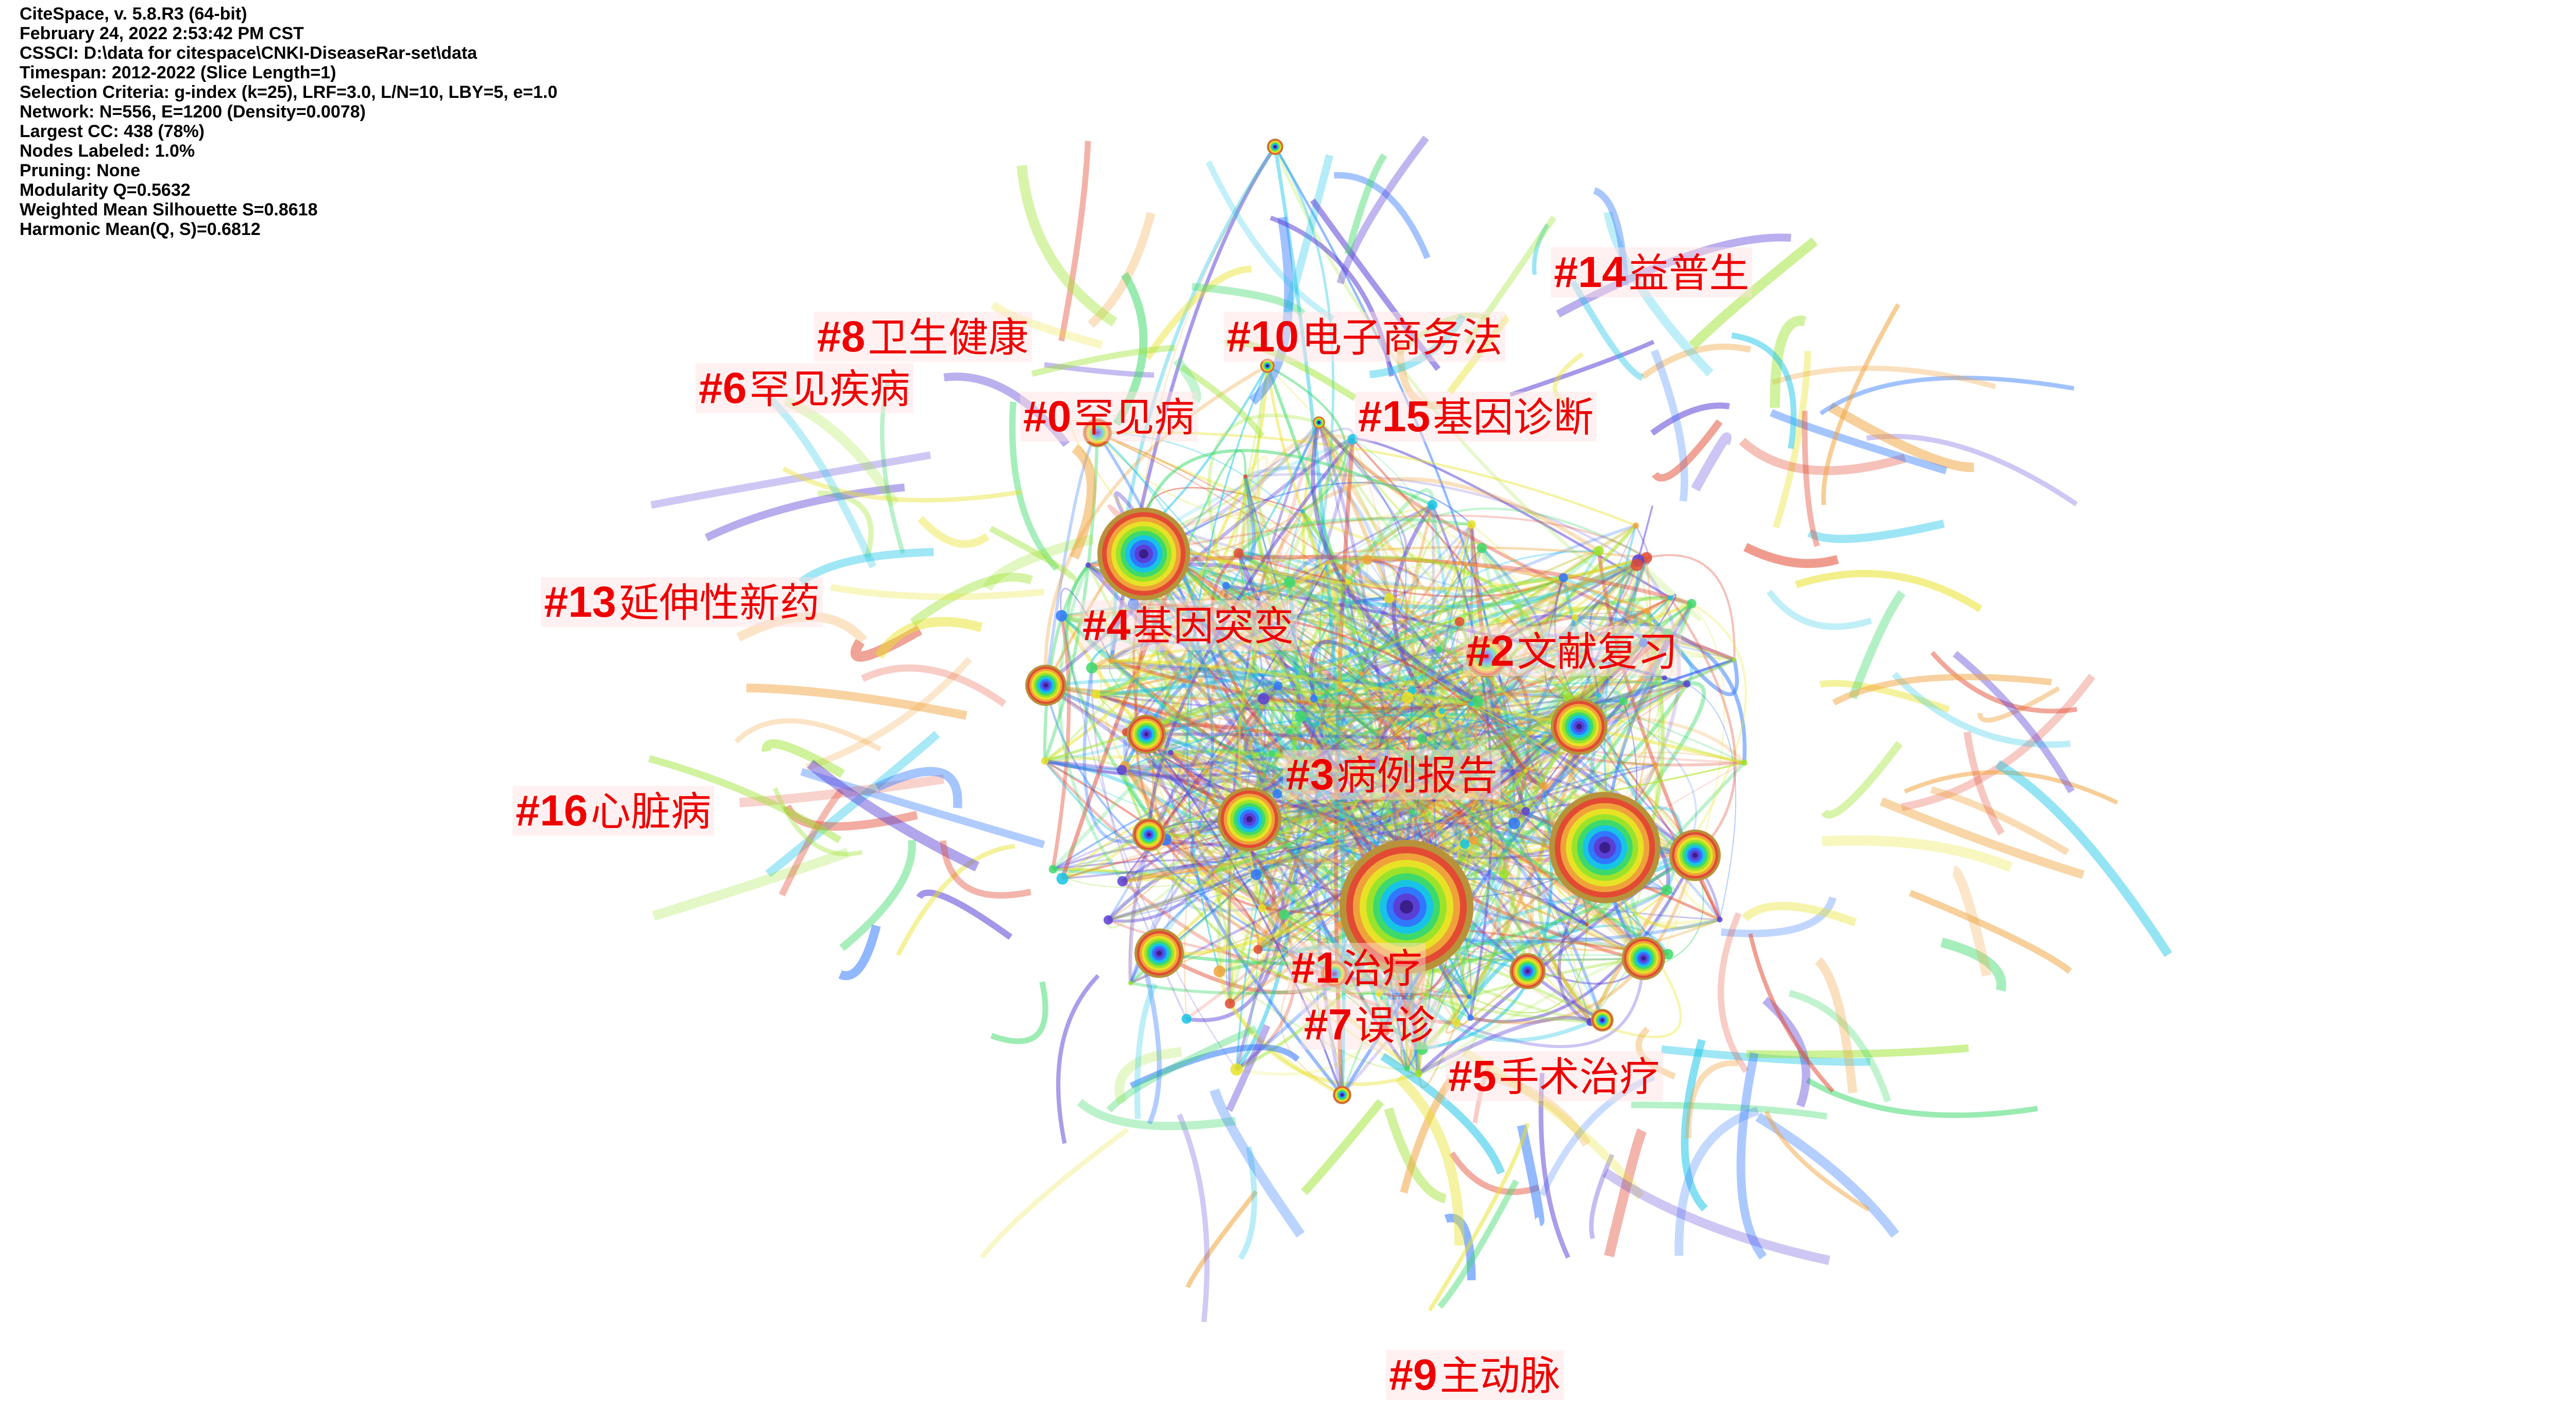 The image size is (2576, 1402). What do you see at coordinates (1554, 1076) in the screenshot?
I see `cluster-label-5: #5 手术治疗` at bounding box center [1554, 1076].